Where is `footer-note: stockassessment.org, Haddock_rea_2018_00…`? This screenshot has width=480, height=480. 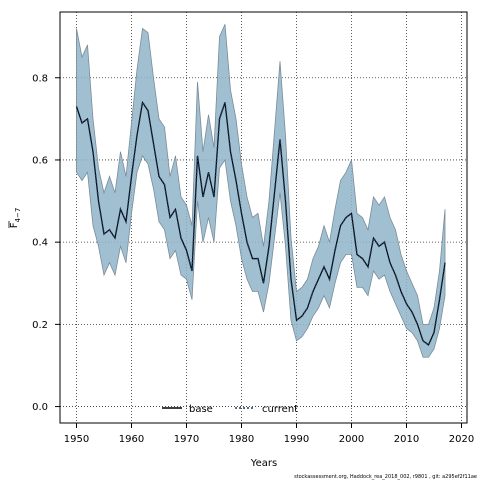
footer-note: stockassessment.org, Haddock_rea_2018_00… is located at coordinates (385, 477).